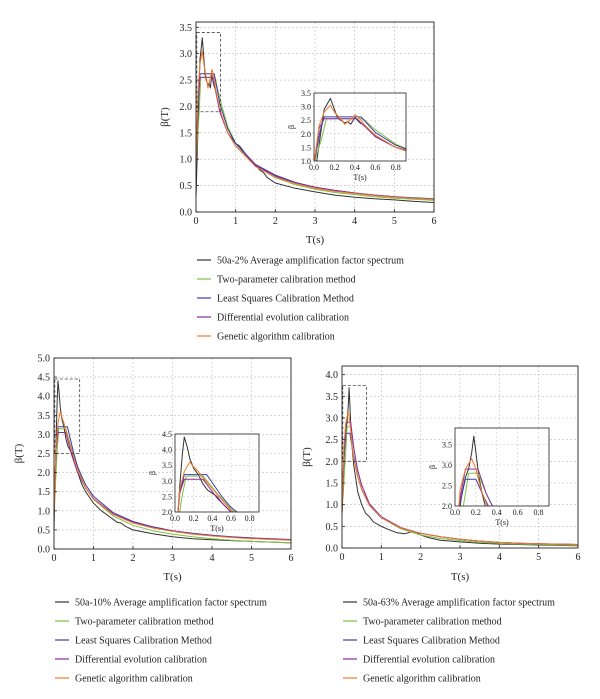 The height and width of the screenshot is (699, 600). Describe the element at coordinates (44, 416) in the screenshot. I see `y-tick-label: 3.5` at that location.